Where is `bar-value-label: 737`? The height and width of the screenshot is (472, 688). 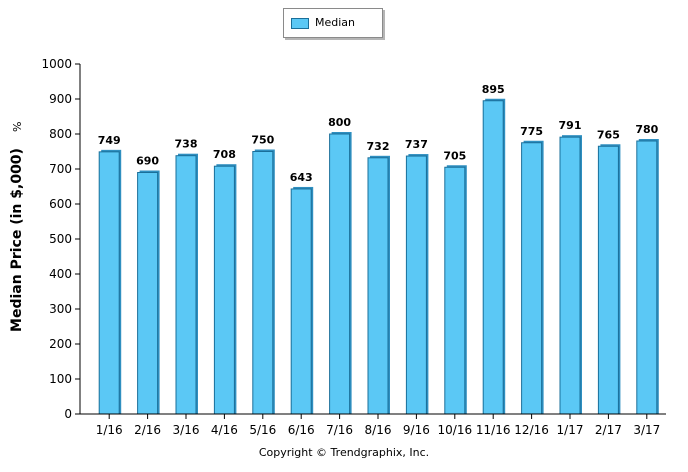
bar-value-label: 737 is located at coordinates (416, 144).